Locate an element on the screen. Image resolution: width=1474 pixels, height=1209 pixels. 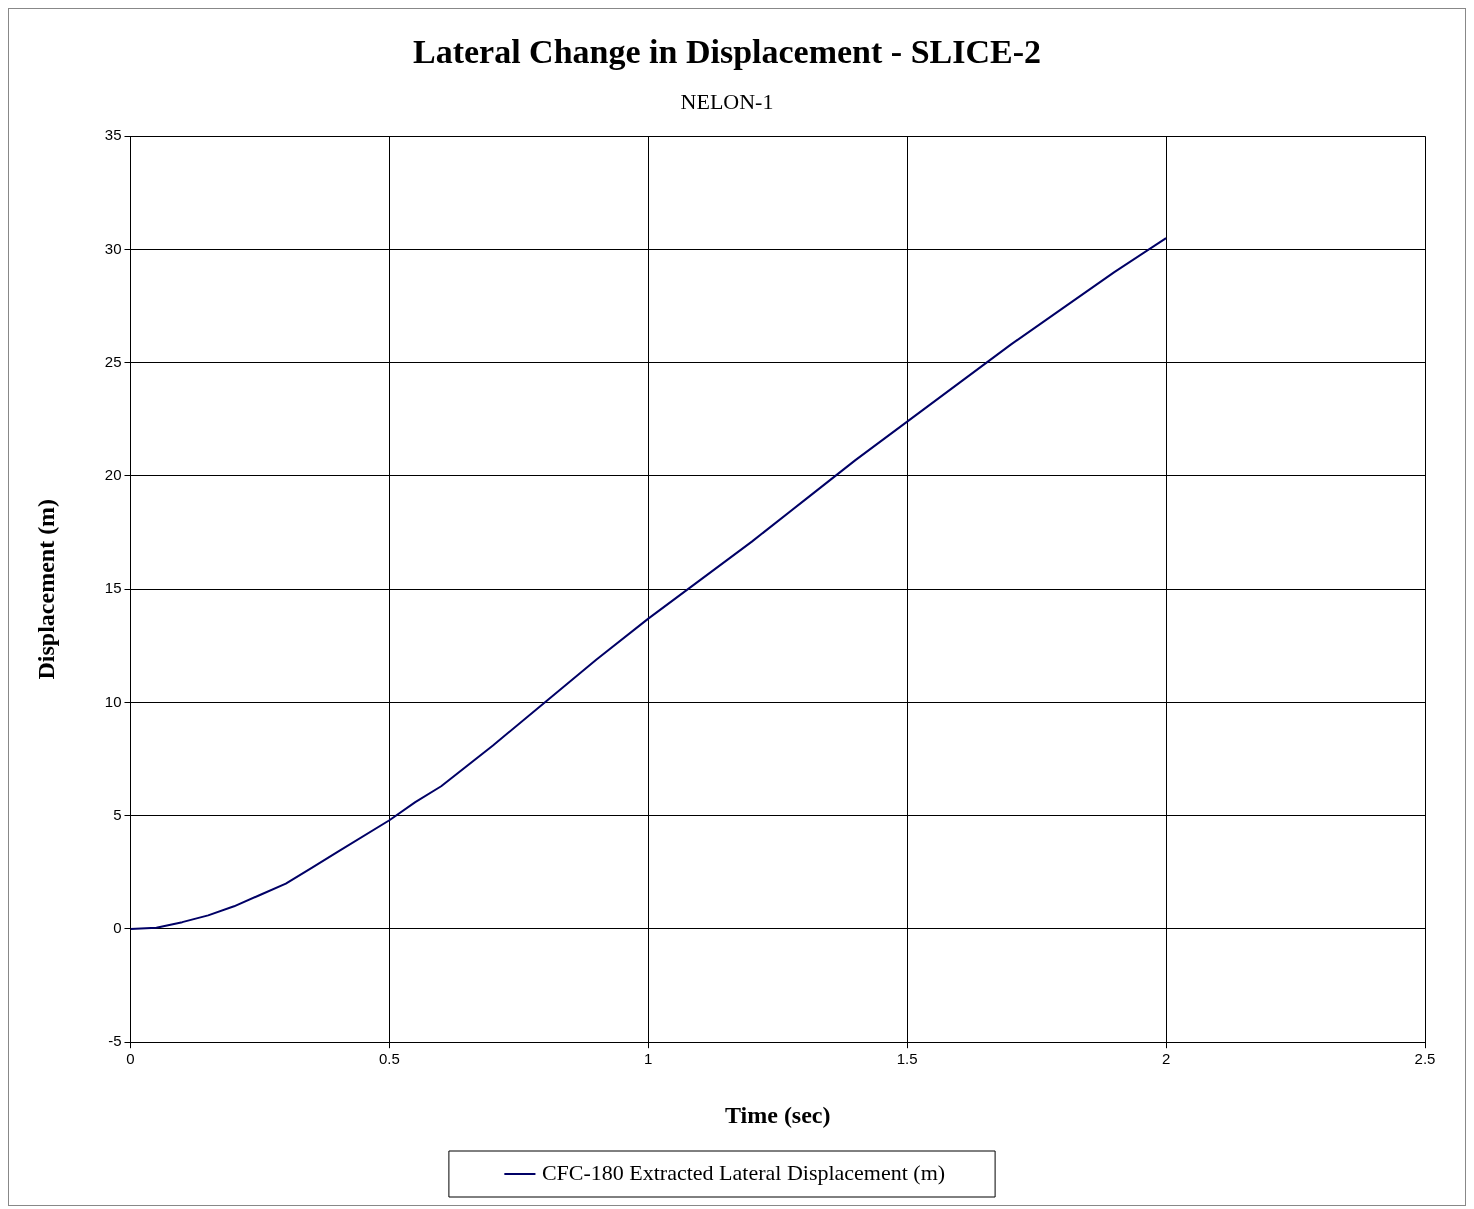
x-tick-label: 0 is located at coordinates (130, 1059).